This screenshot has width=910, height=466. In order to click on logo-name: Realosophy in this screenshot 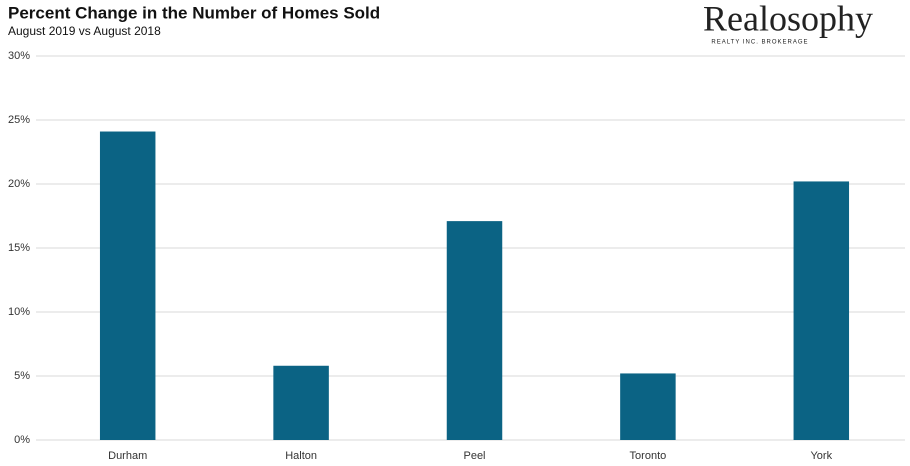, I will do `click(788, 19)`.